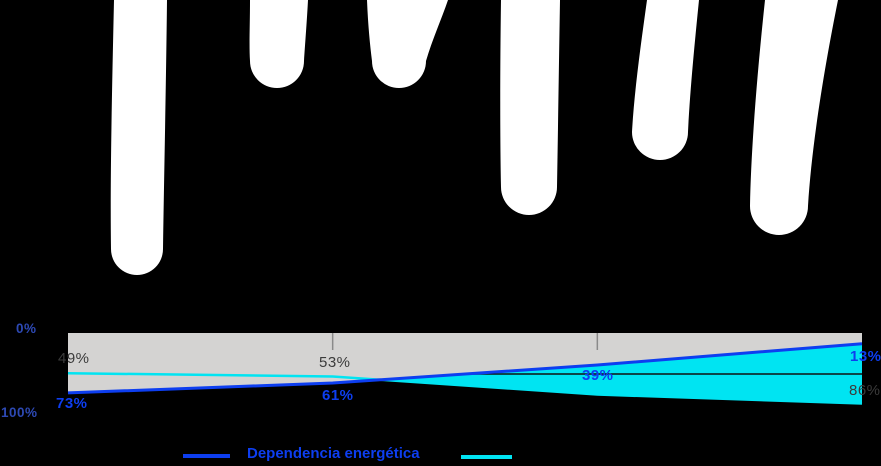 This screenshot has height=466, width=881. I want to click on series1-point-label: 39%, so click(598, 375).